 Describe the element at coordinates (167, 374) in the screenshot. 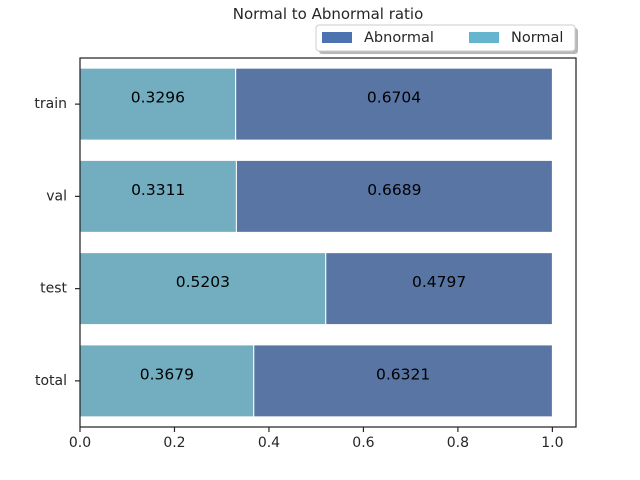

I see `bar-label-normal-total: 0.3679` at that location.